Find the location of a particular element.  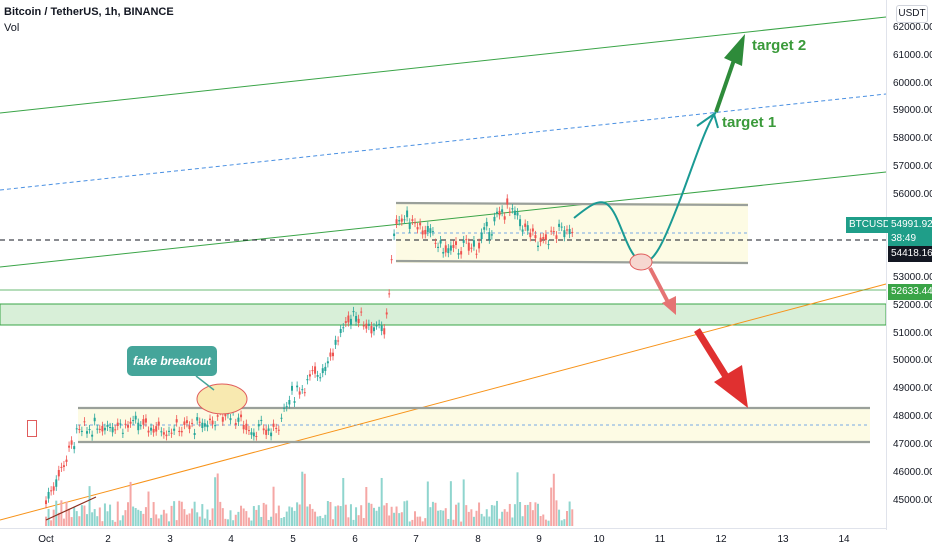

x-tick: 9 is located at coordinates (539, 539).